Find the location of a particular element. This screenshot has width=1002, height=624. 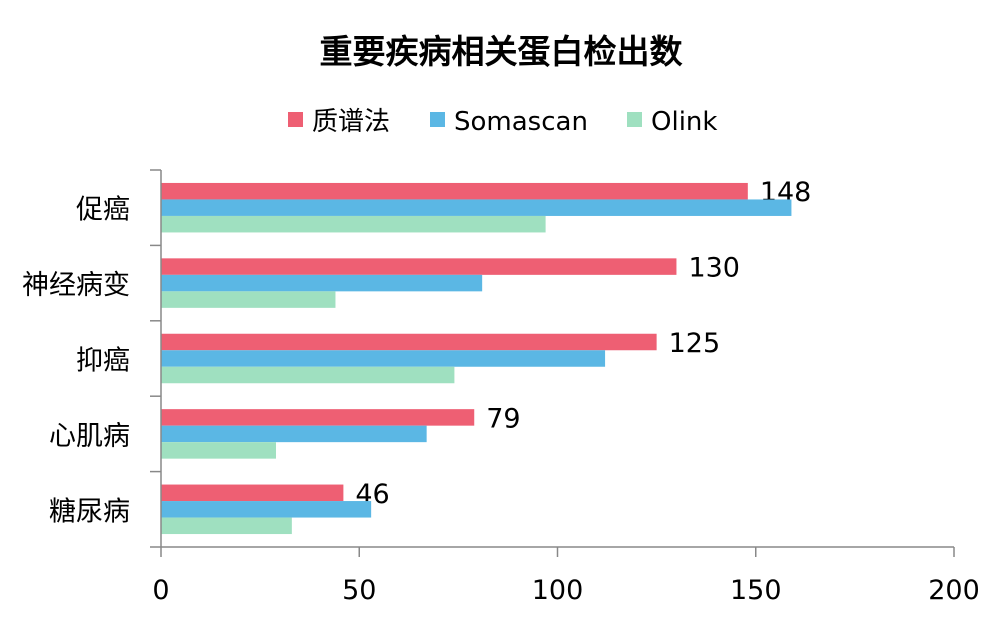

chart-title: 重要疾病相关蛋白检出数 is located at coordinates (502, 51).